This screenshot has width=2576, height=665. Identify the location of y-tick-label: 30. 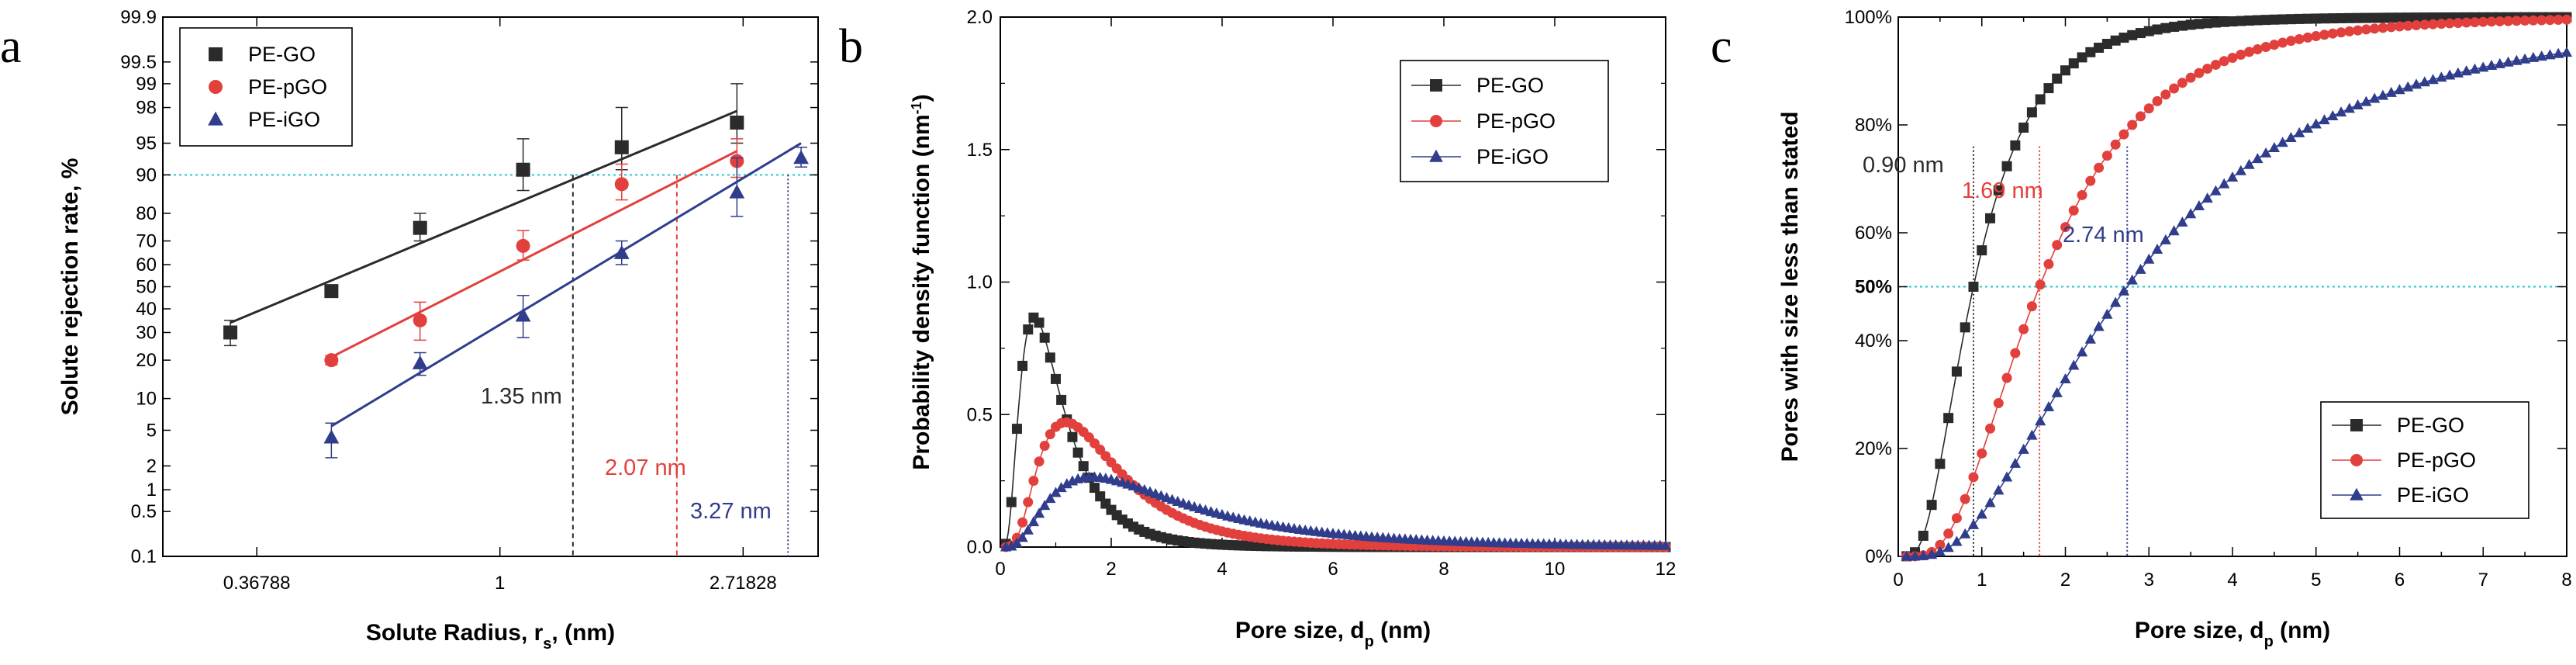
(146, 332).